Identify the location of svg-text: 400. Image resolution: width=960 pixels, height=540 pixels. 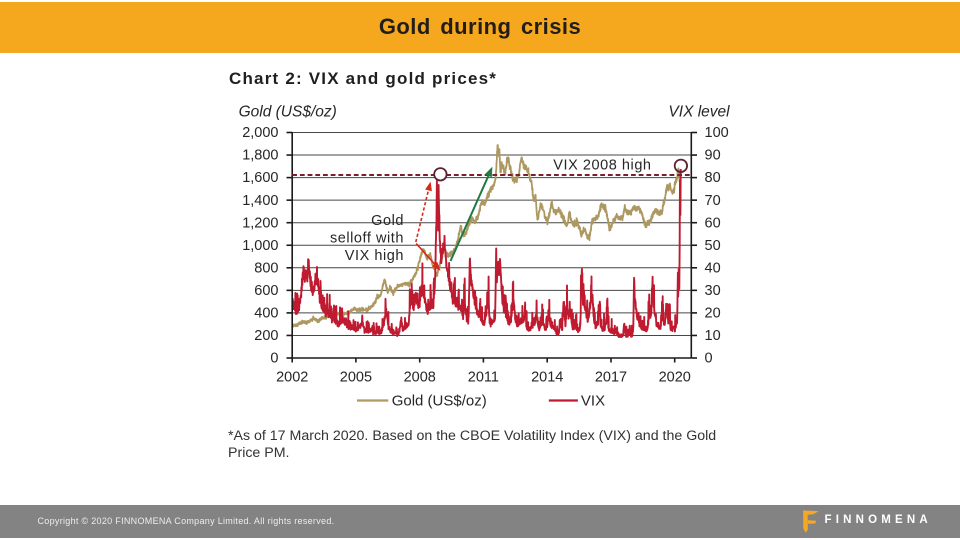
(266, 314).